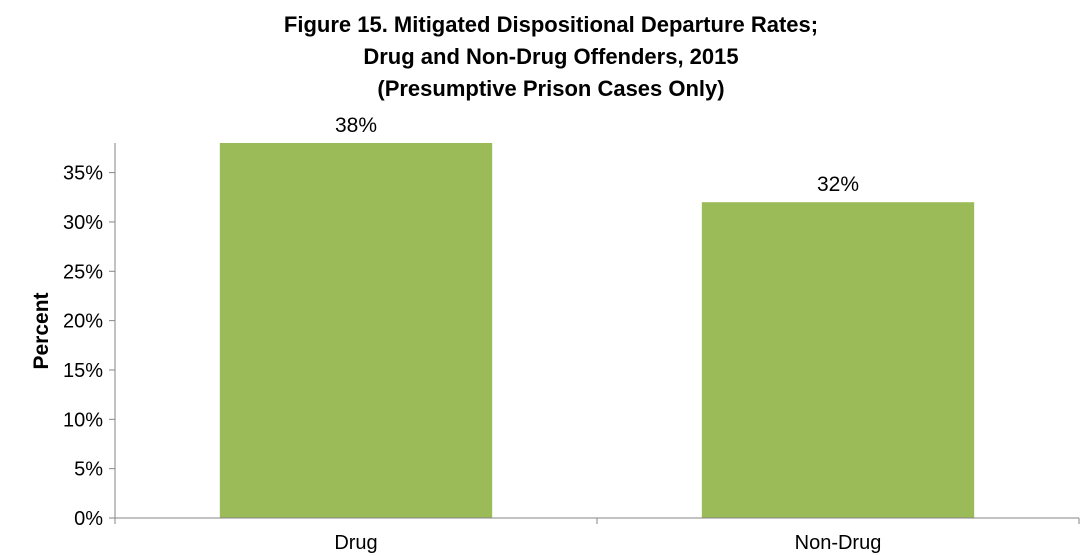 The height and width of the screenshot is (556, 1086). Describe the element at coordinates (41, 330) in the screenshot. I see `y-axis-label: Percent` at that location.